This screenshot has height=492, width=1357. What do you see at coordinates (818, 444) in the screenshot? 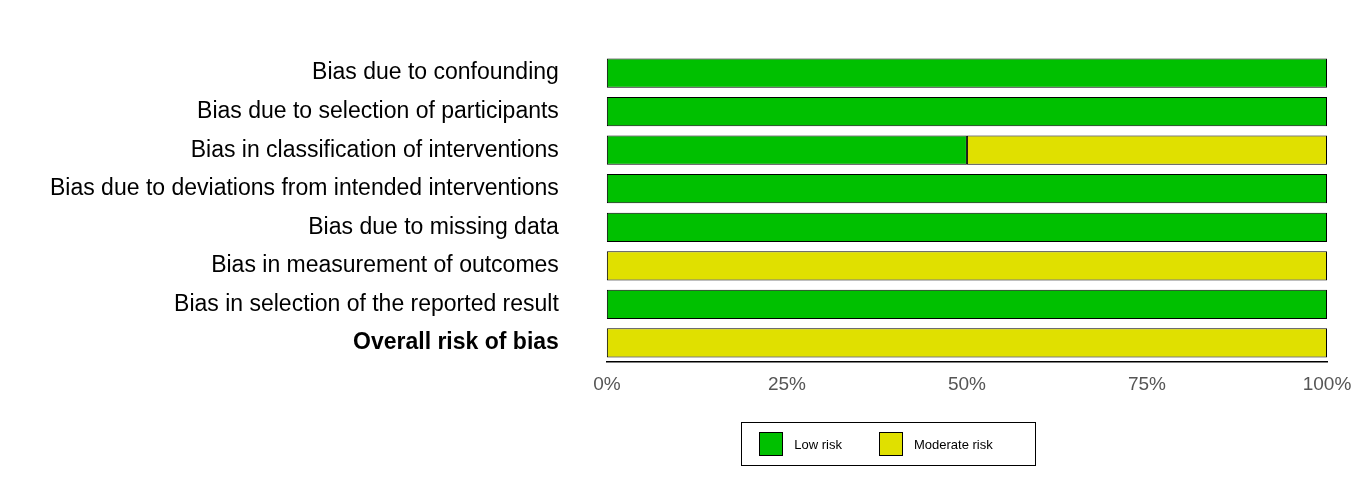
I see `legend-label: Low risk` at bounding box center [818, 444].